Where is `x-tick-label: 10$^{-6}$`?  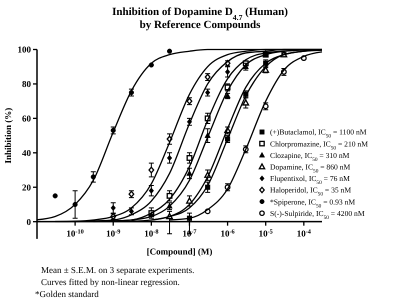
x-tick-label: 10$^{-6}$ is located at coordinates (227, 233).